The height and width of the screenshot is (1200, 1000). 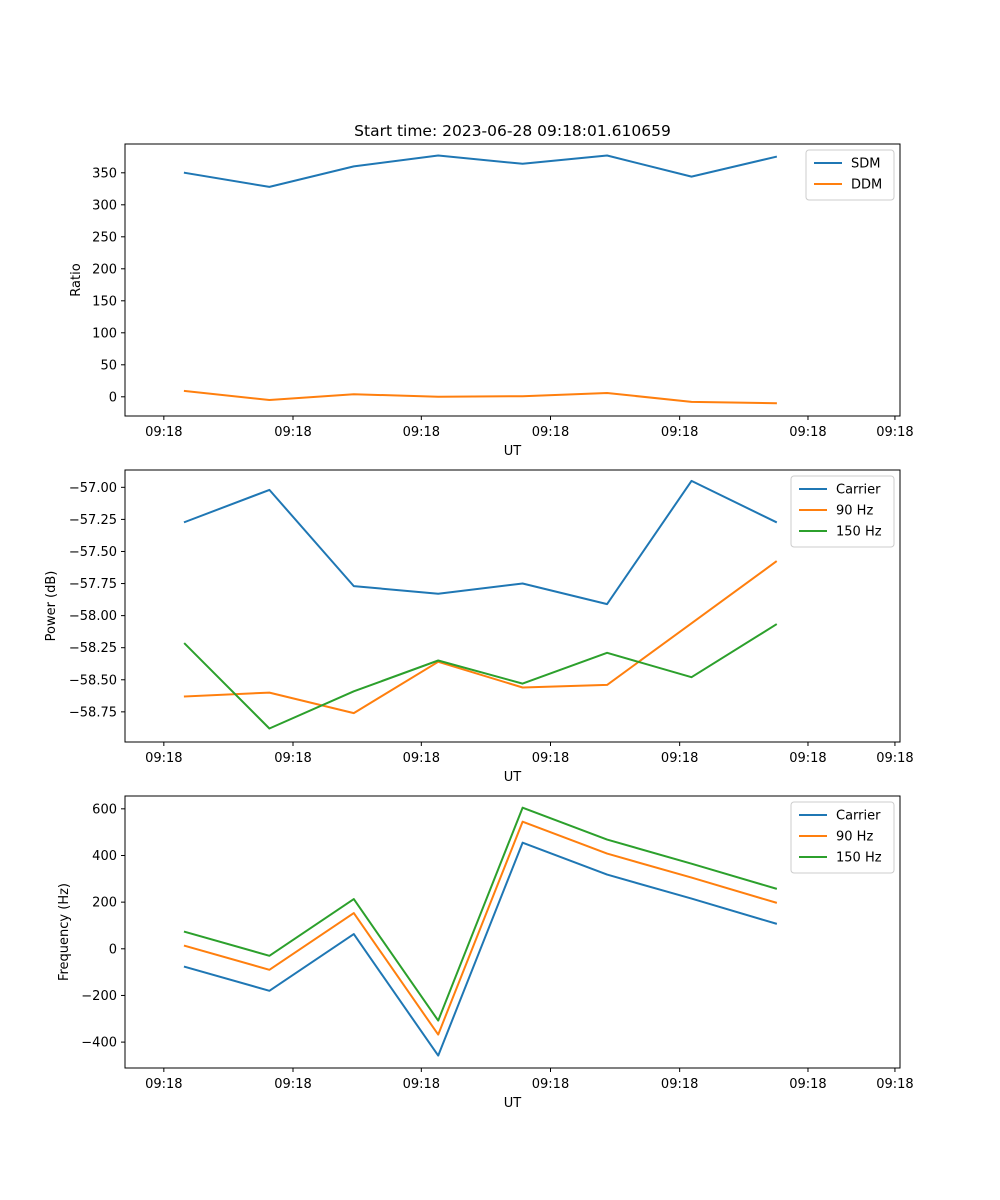 What do you see at coordinates (76, 279) in the screenshot?
I see `y-axis-label: Ratio` at bounding box center [76, 279].